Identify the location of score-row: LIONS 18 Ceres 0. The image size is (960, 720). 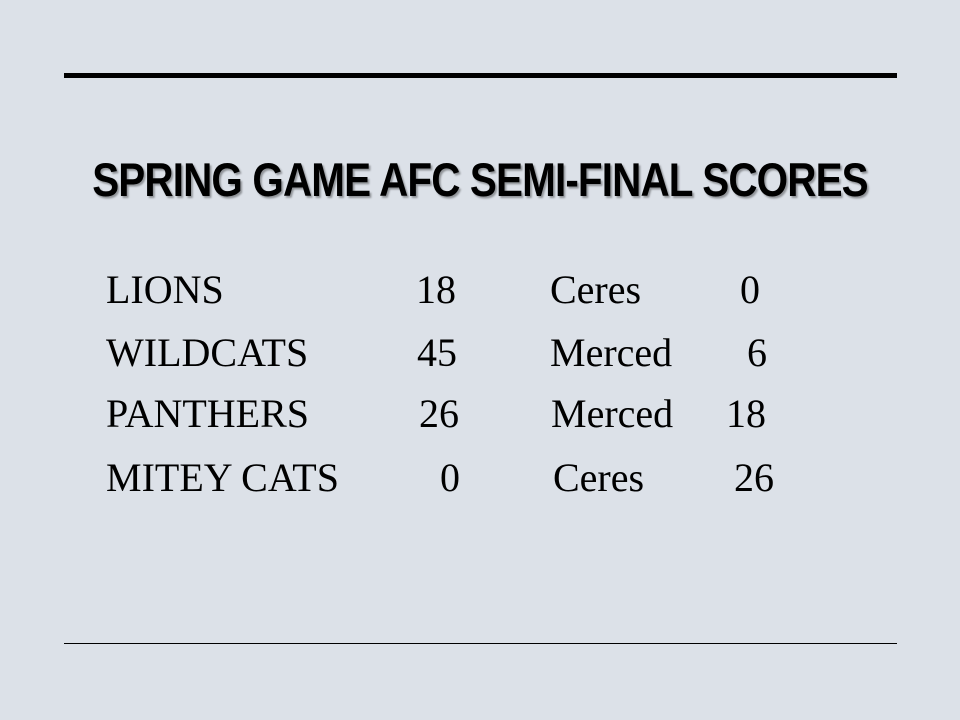
(480, 290).